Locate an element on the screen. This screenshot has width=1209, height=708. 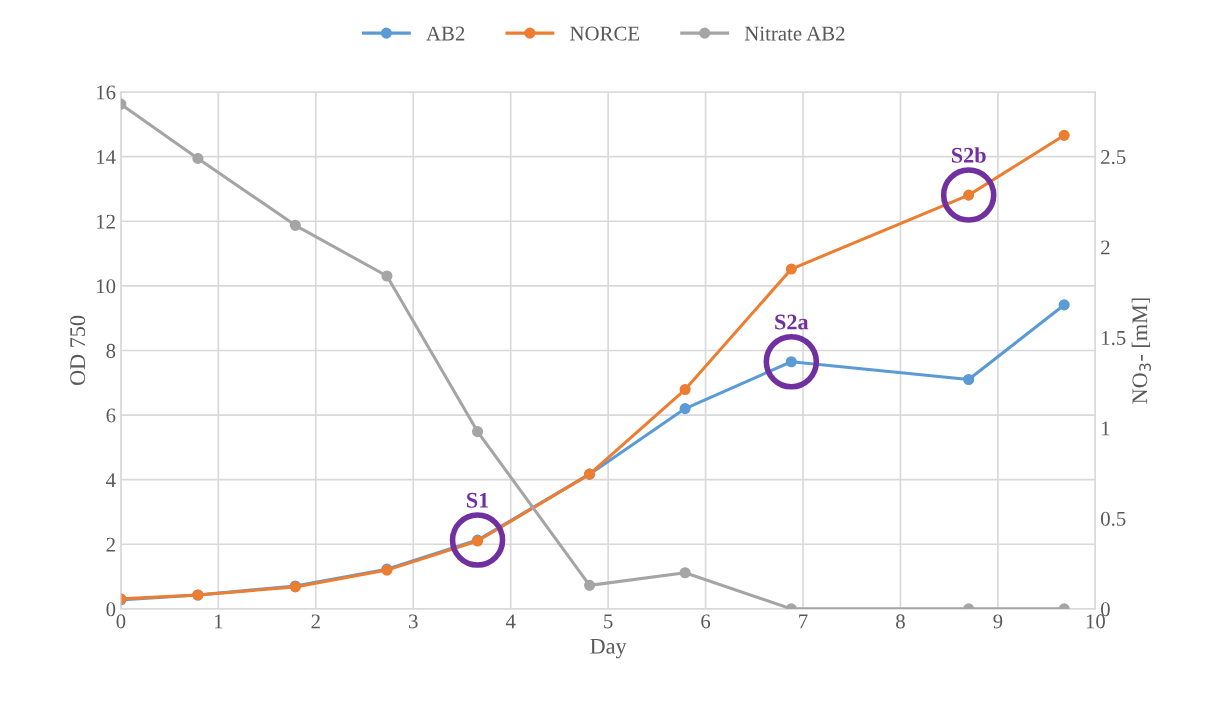
legend-label: AB2 is located at coordinates (445, 33).